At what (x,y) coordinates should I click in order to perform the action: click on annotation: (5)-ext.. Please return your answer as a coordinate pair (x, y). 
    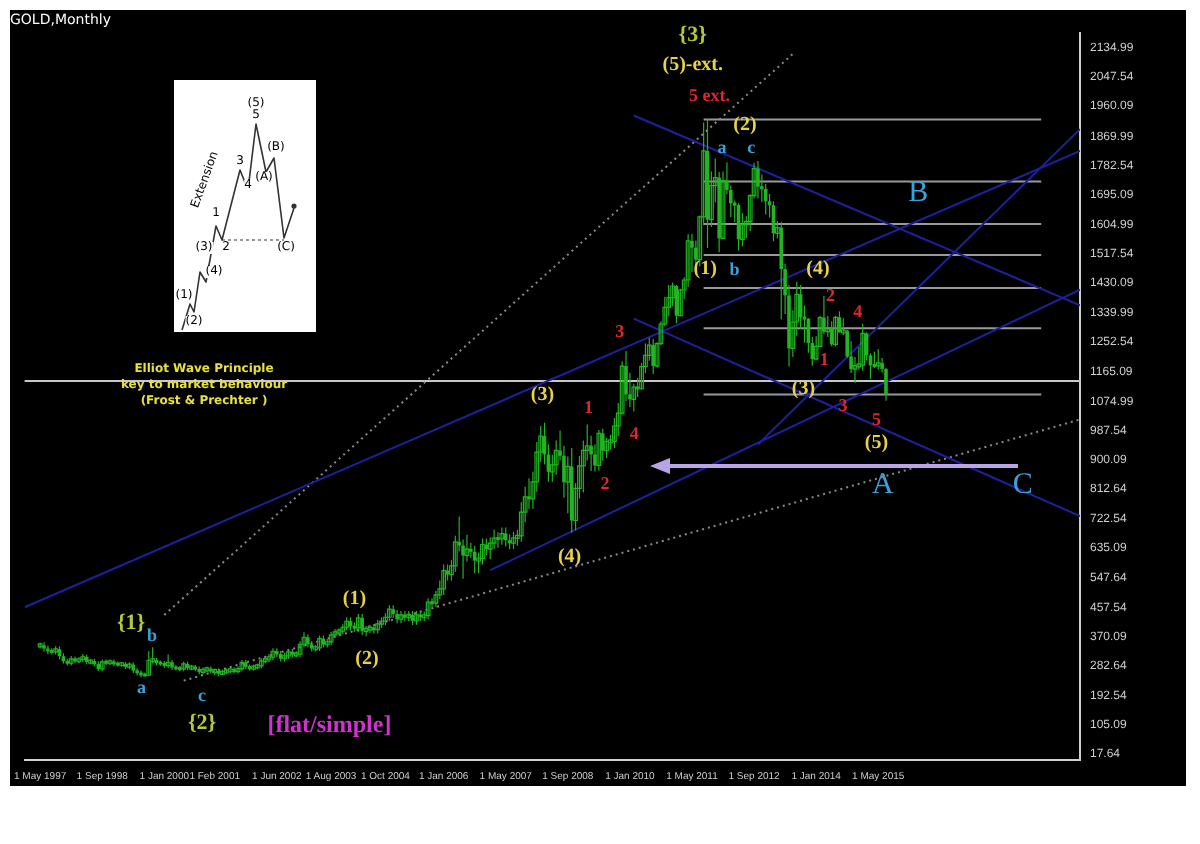
    Looking at the image, I should click on (693, 65).